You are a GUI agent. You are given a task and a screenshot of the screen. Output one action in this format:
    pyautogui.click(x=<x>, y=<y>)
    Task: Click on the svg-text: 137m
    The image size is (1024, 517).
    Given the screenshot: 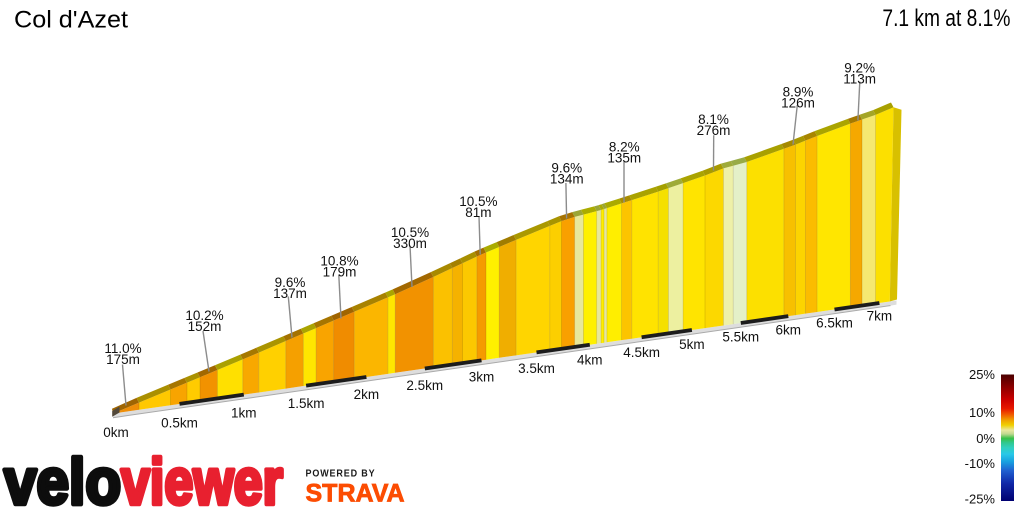 What is the action you would take?
    pyautogui.click(x=290, y=293)
    